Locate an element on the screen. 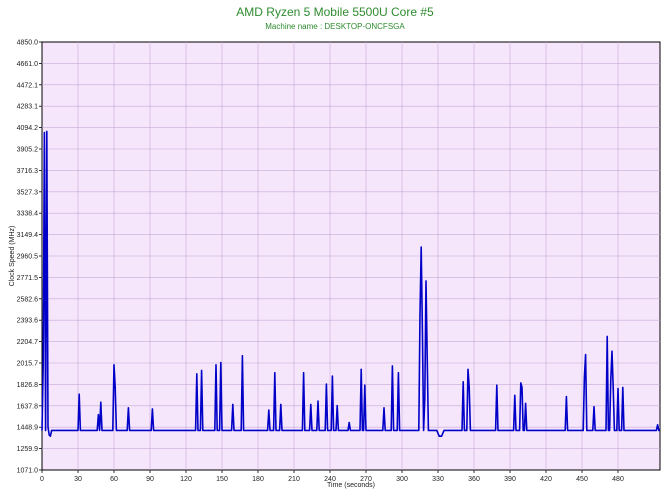 This screenshot has width=670, height=502. y-tick-label: 3716.3 is located at coordinates (28, 171).